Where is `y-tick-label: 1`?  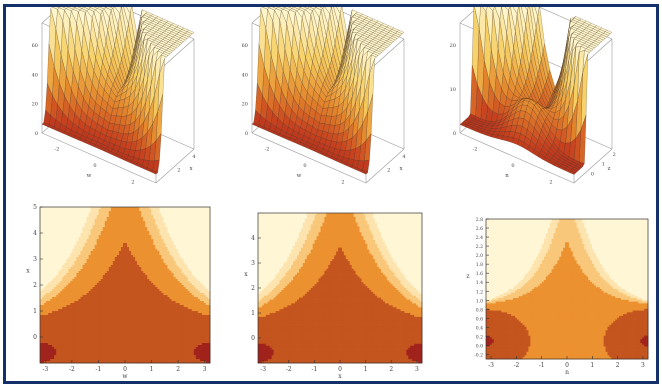
y-tick-label: 1 is located at coordinates (603, 165).